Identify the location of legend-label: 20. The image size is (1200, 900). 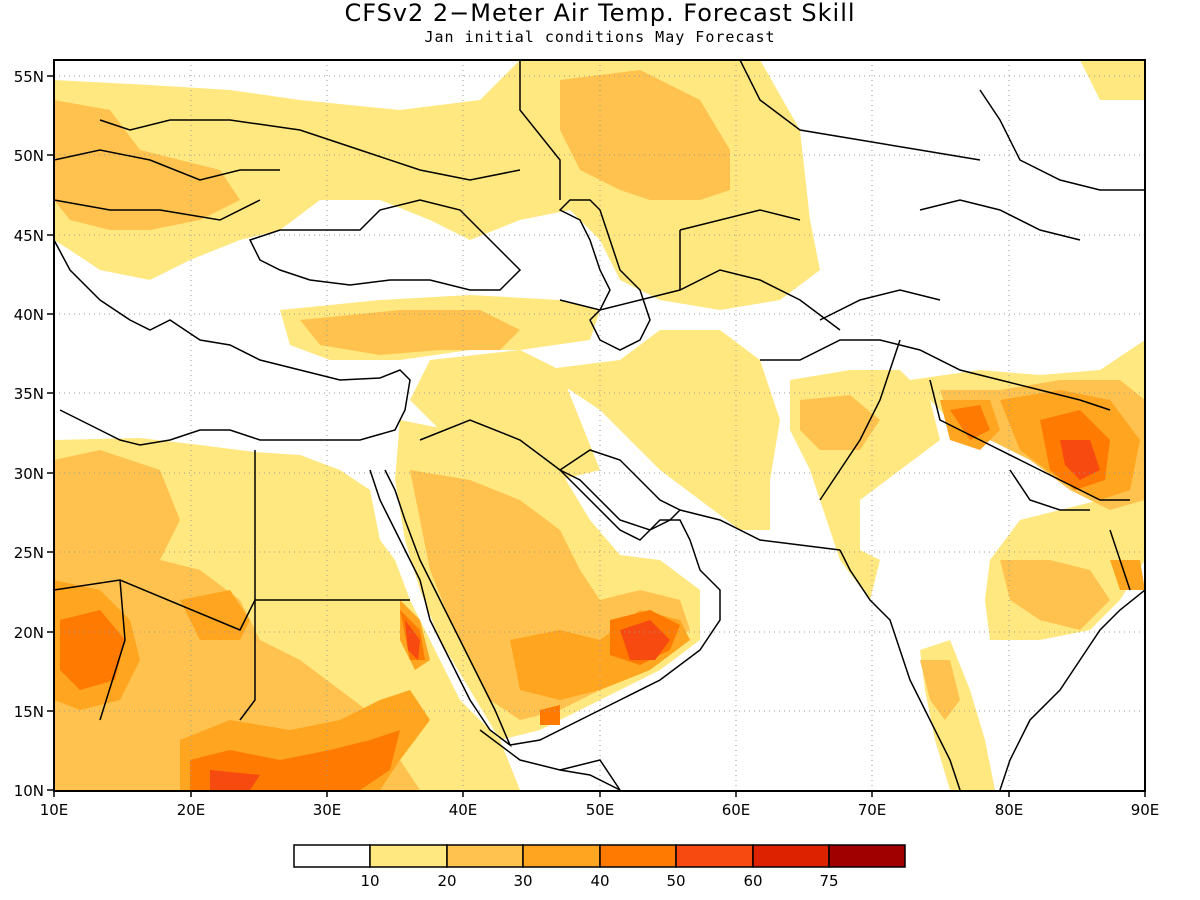
(446, 881).